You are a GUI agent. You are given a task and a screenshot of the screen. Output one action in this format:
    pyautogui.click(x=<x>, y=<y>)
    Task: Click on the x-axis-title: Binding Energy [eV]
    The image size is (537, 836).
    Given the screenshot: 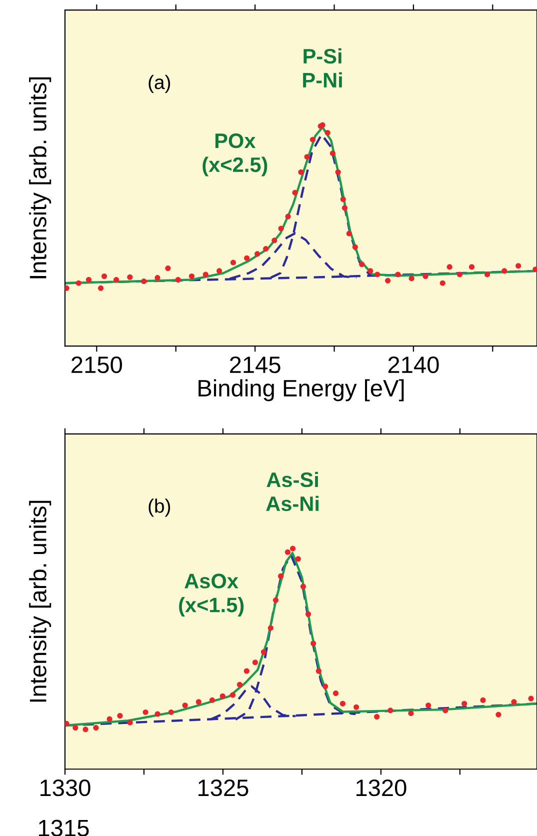 What is the action you would take?
    pyautogui.click(x=301, y=390)
    